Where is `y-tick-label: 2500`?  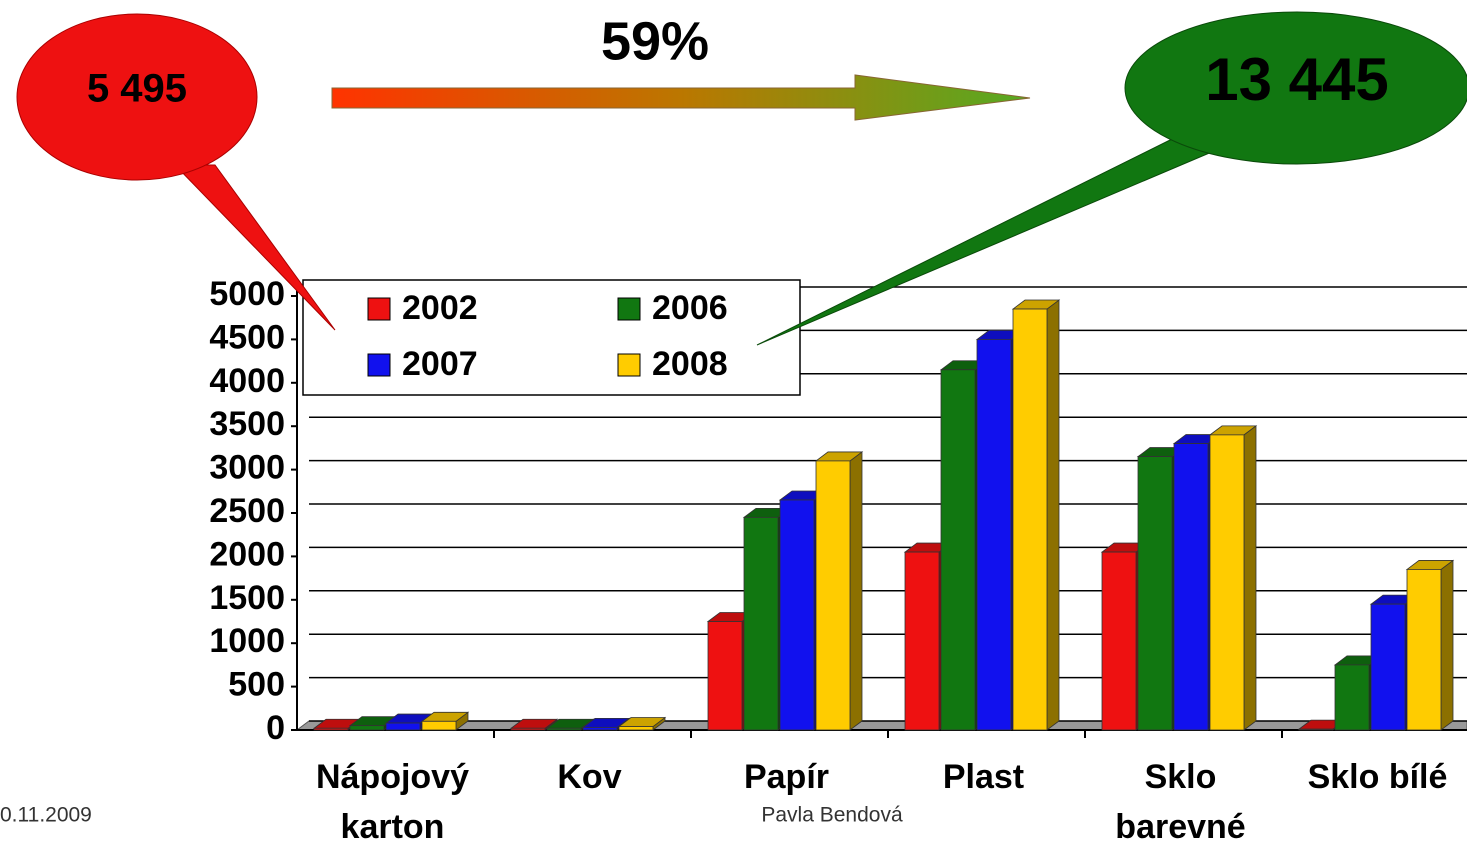 y-tick-label: 2500 is located at coordinates (247, 511).